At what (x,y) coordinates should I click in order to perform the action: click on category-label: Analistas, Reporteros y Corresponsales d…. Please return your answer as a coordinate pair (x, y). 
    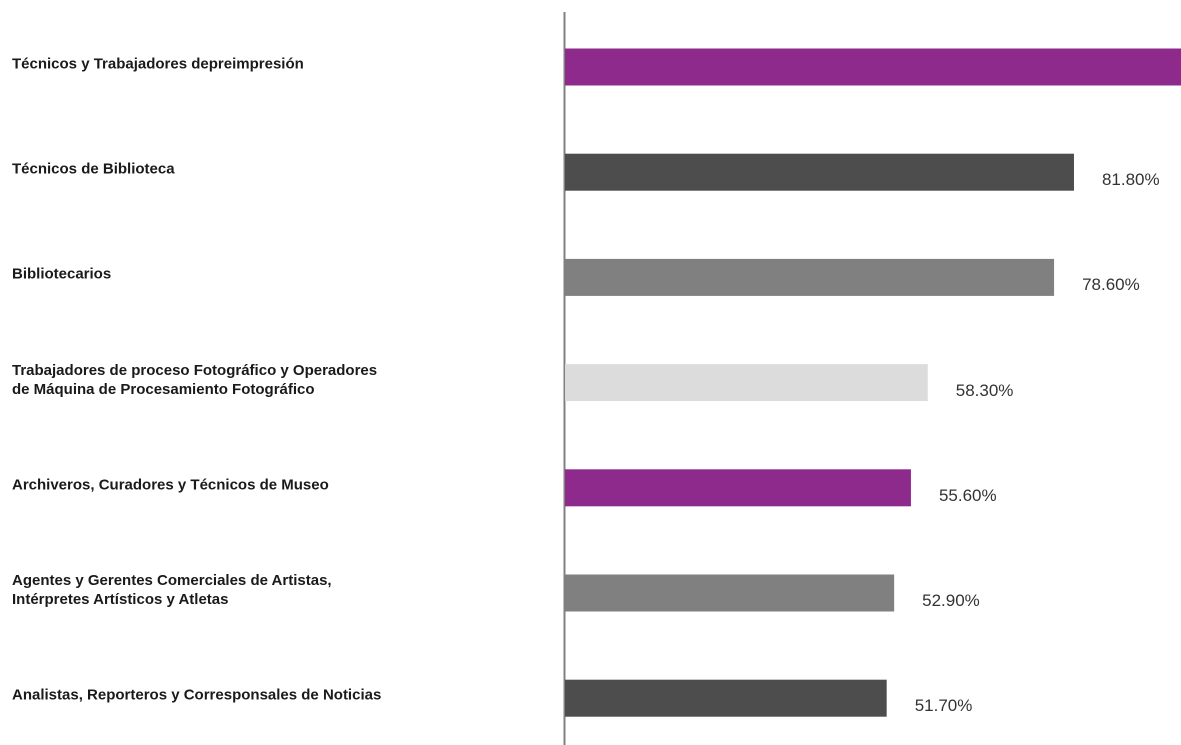
    Looking at the image, I should click on (197, 695).